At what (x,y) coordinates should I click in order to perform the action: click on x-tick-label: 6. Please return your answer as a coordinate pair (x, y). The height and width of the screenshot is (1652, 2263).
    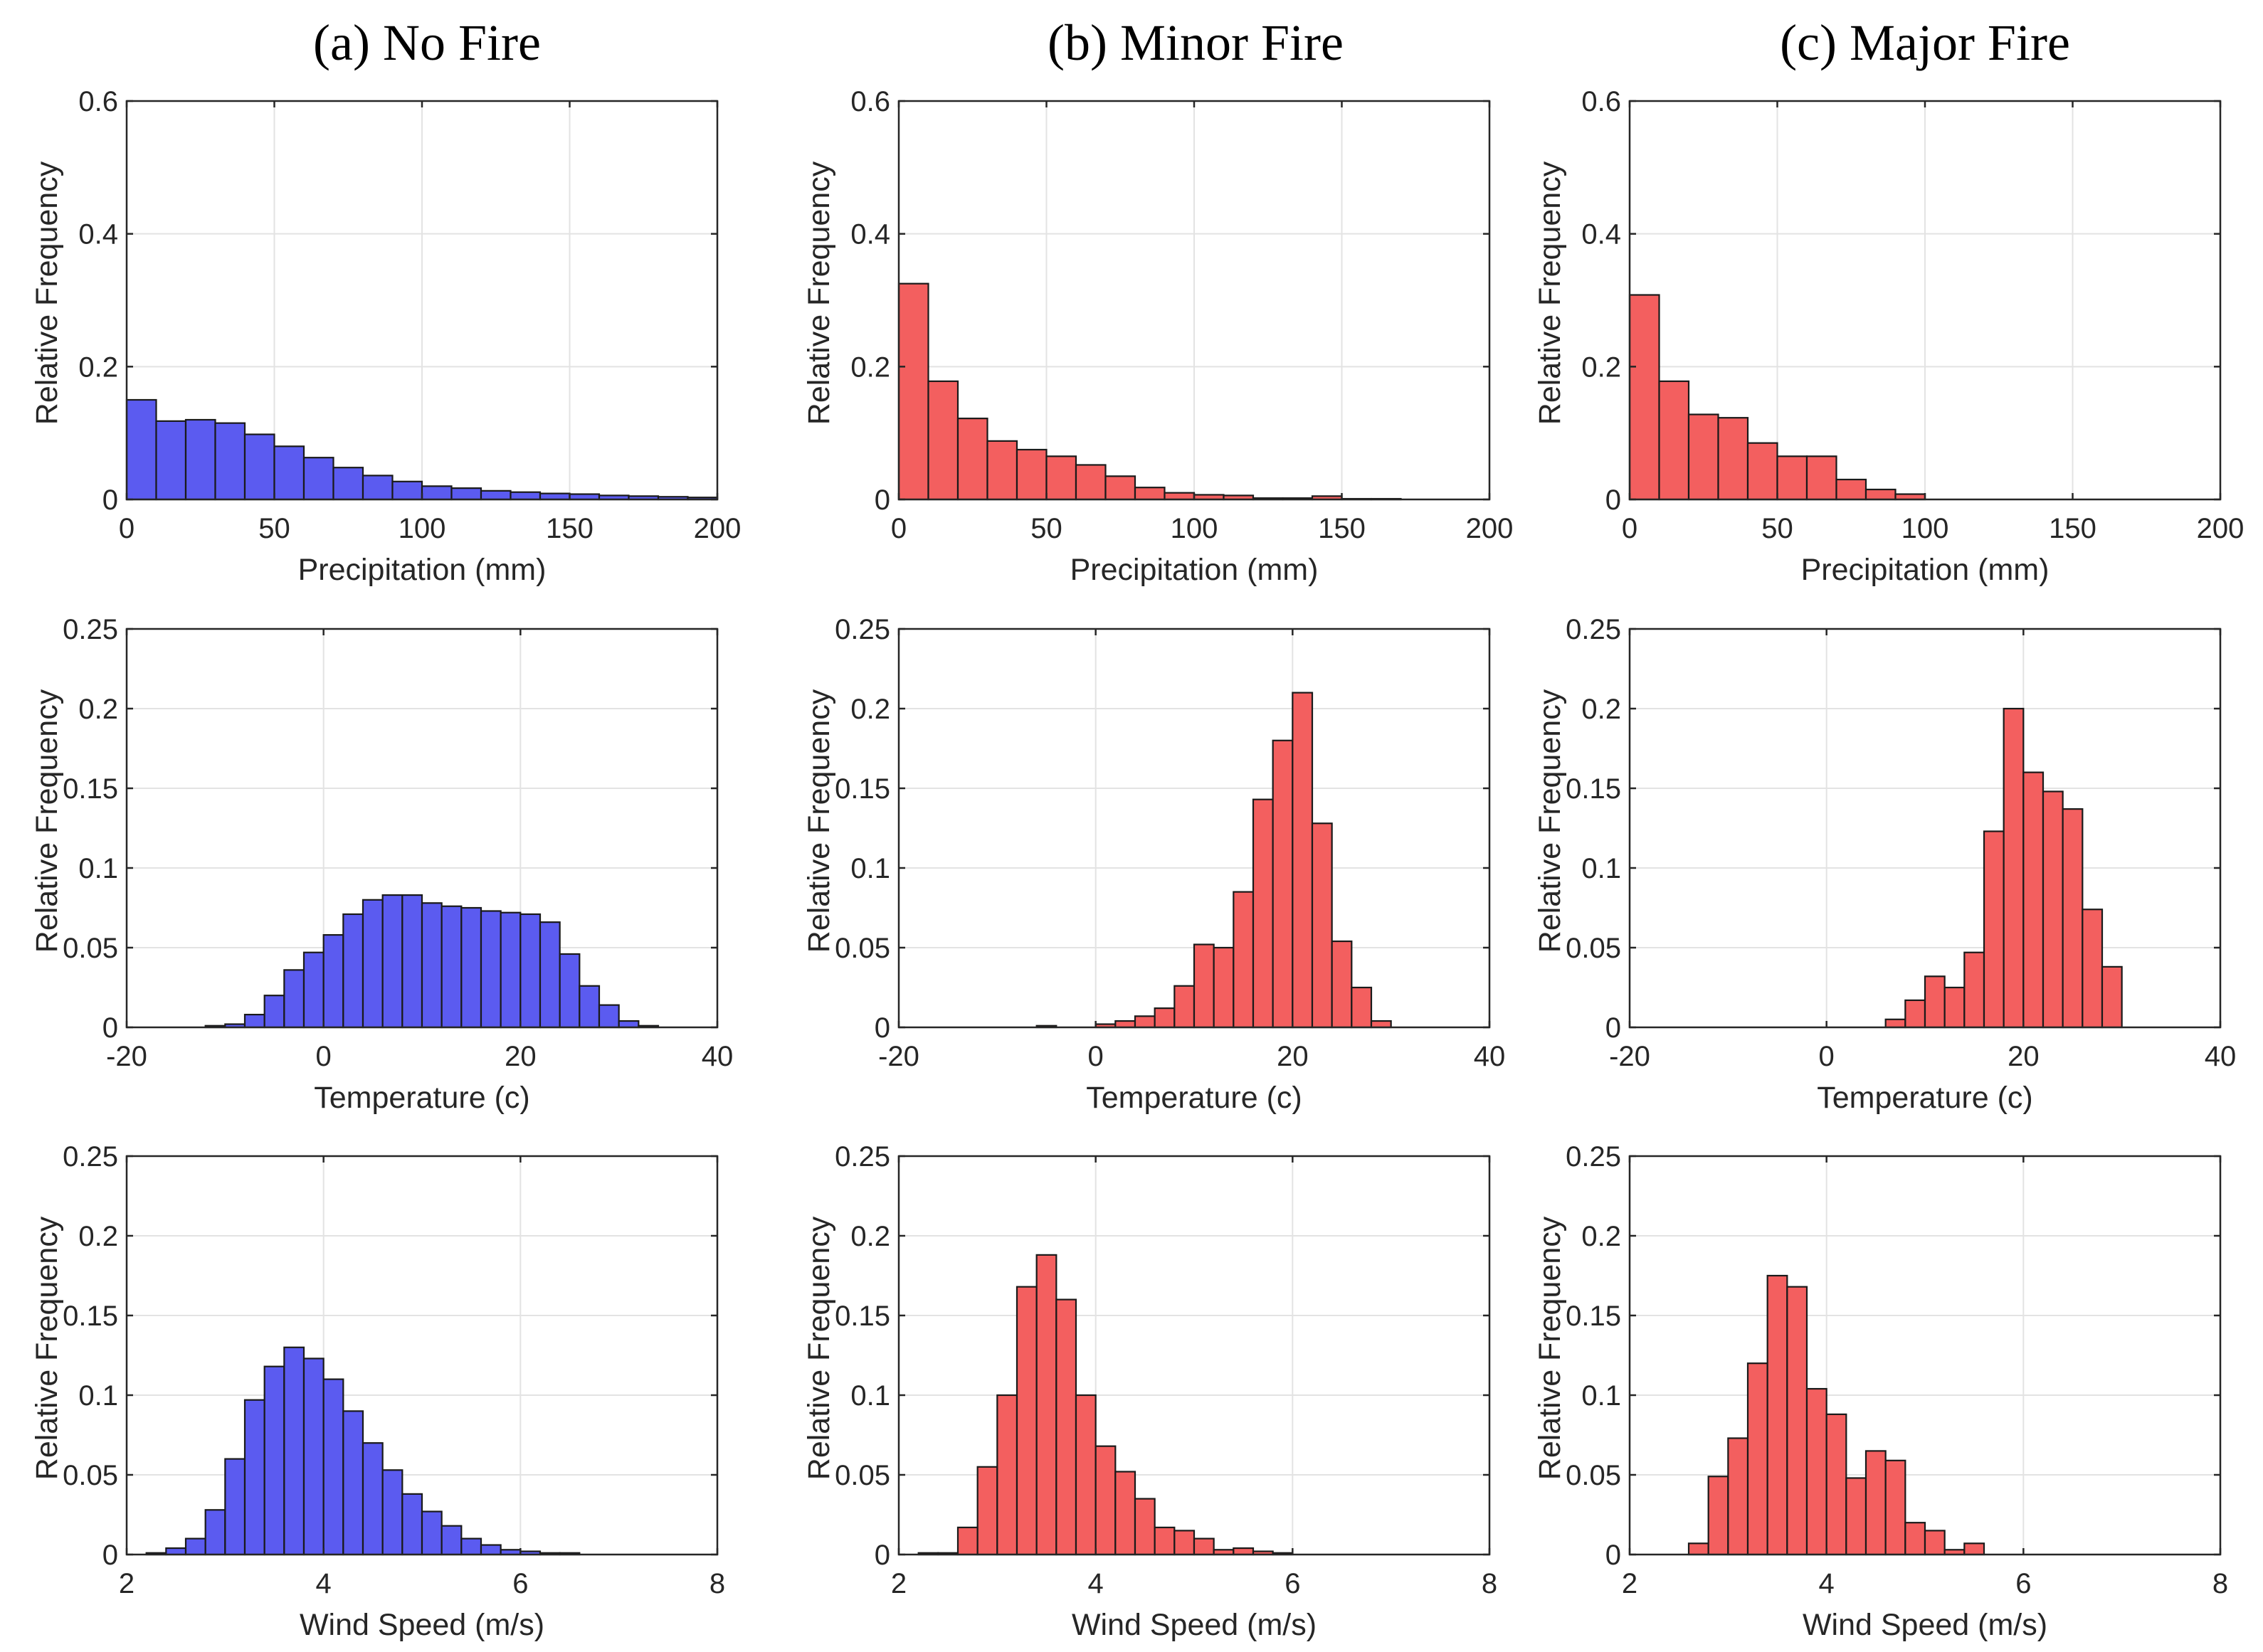
    Looking at the image, I should click on (2023, 1583).